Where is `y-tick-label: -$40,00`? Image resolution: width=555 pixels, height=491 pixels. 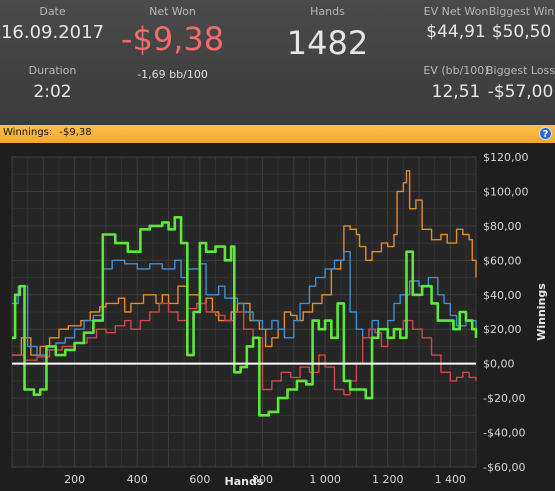
y-tick-label: -$40,00 is located at coordinates (504, 433).